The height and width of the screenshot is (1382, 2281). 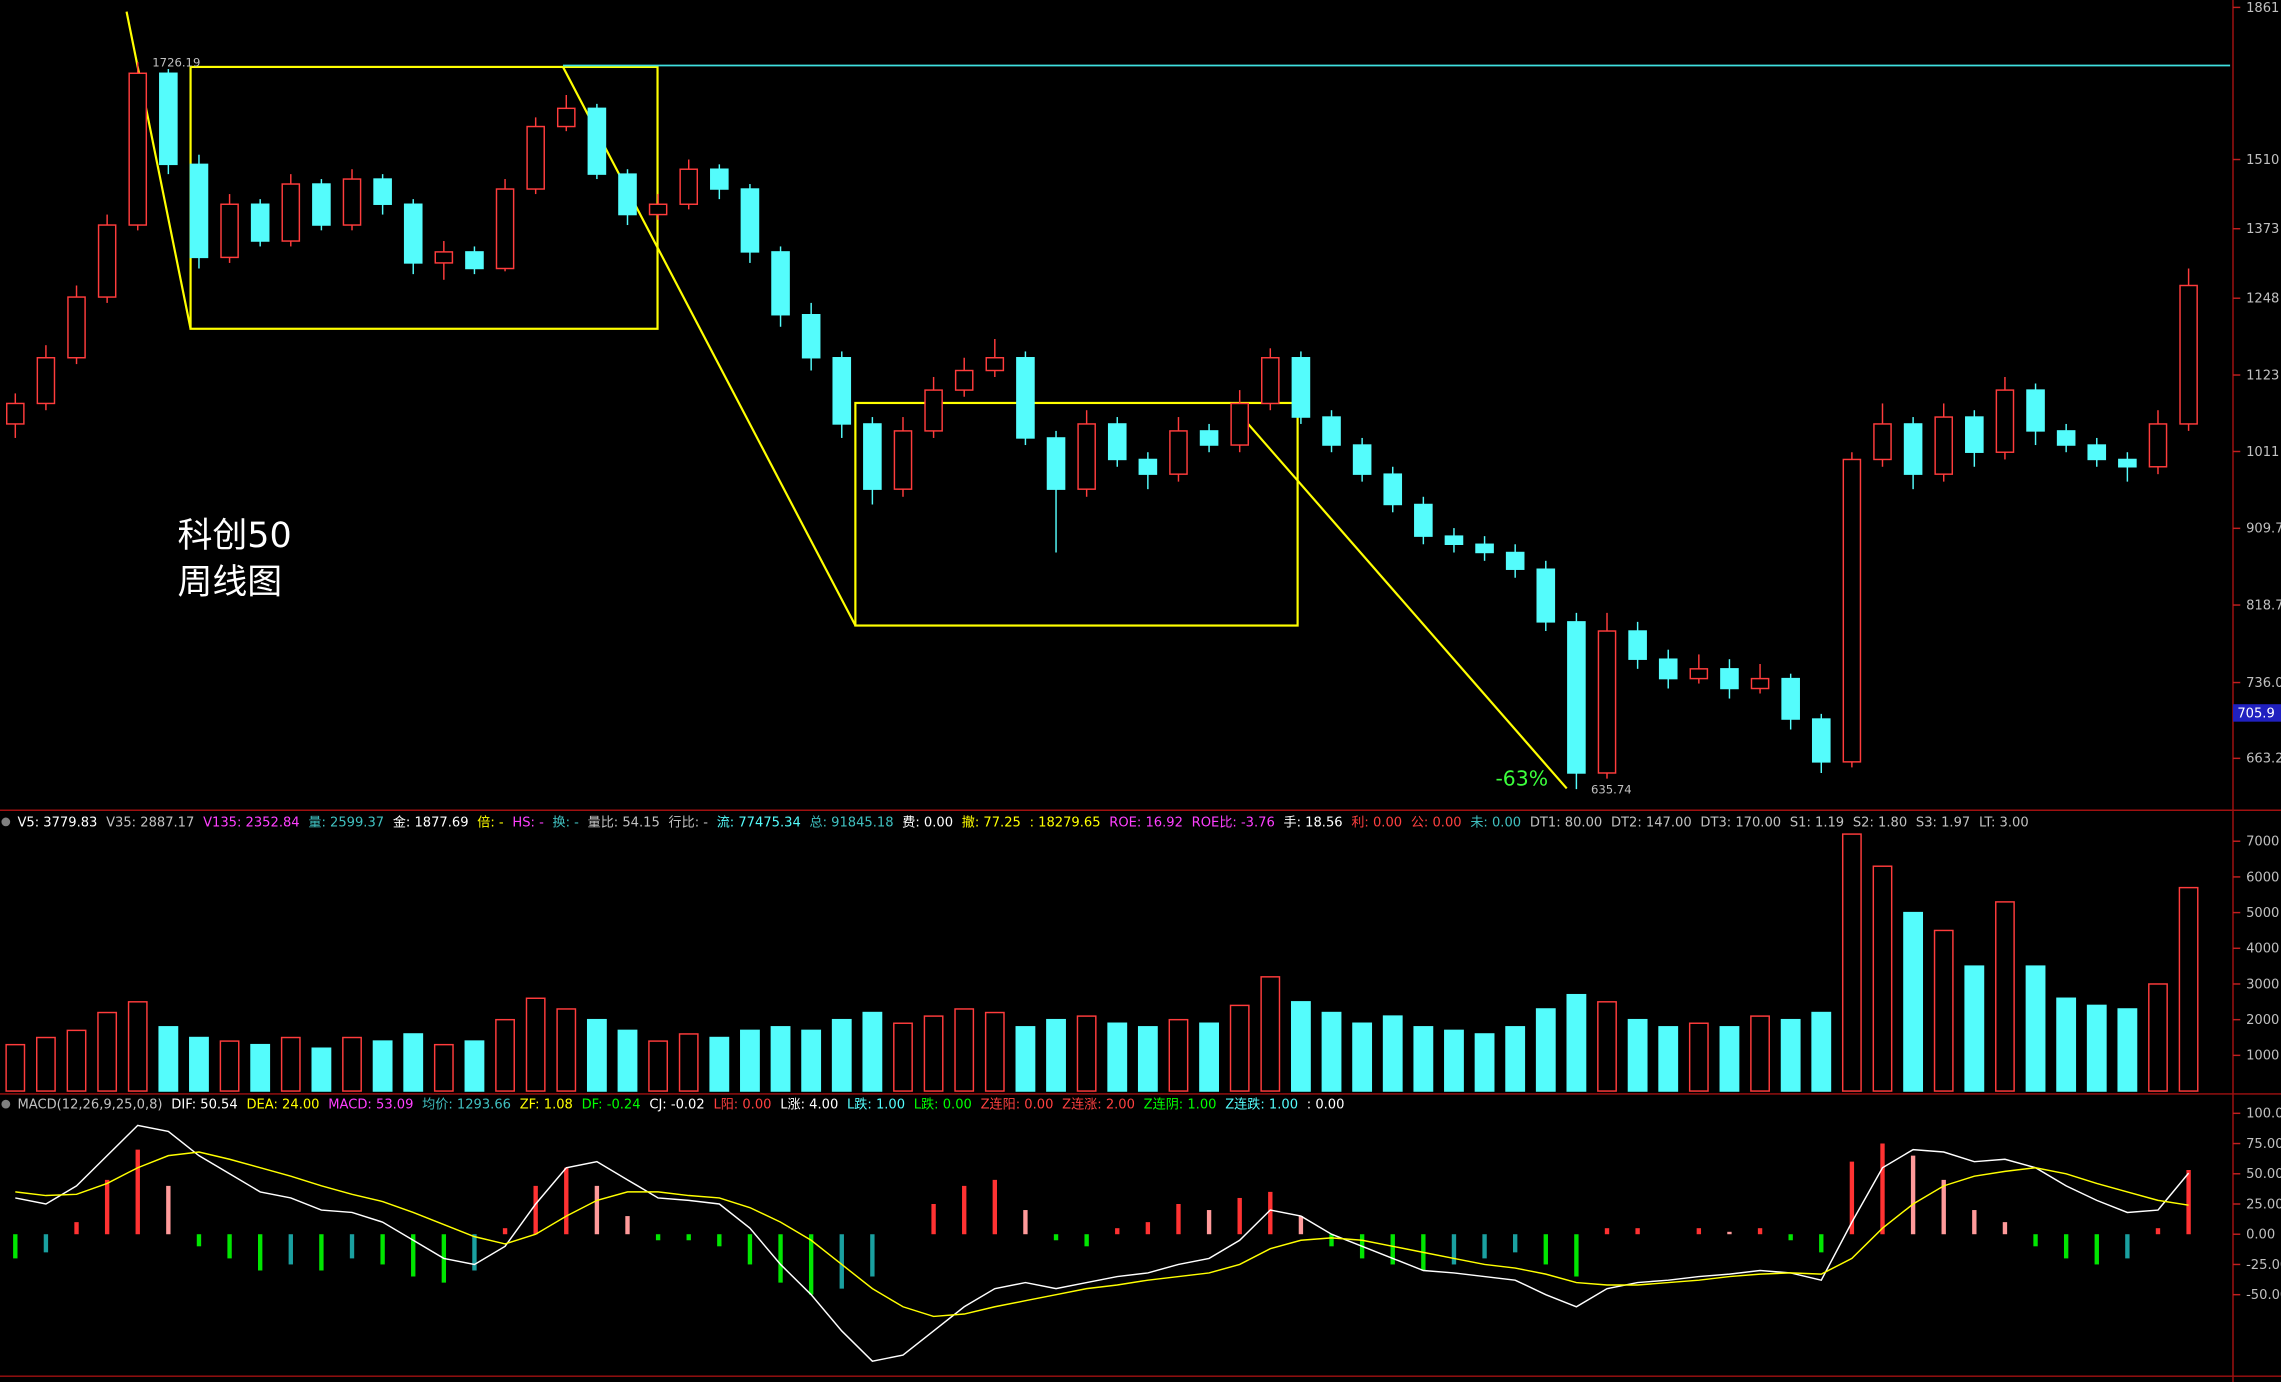 I want to click on y-tick-label: 2000, so click(x=2262, y=1020).